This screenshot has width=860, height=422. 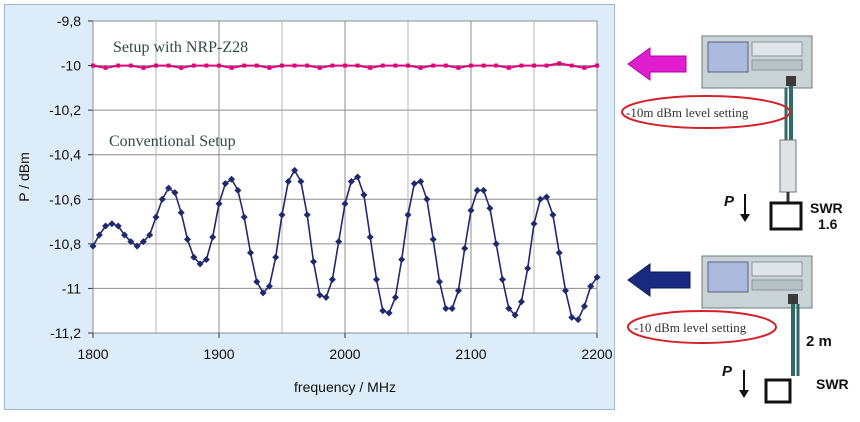 What do you see at coordinates (832, 384) in the screenshot?
I see `swr-label-bottom: SWR` at bounding box center [832, 384].